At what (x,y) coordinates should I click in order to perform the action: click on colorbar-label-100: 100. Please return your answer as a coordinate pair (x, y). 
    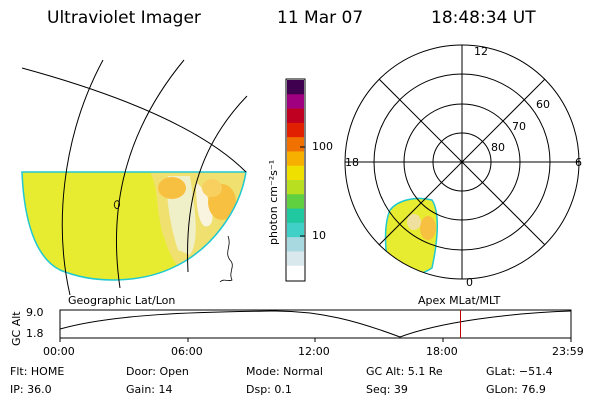
    Looking at the image, I should click on (322, 146).